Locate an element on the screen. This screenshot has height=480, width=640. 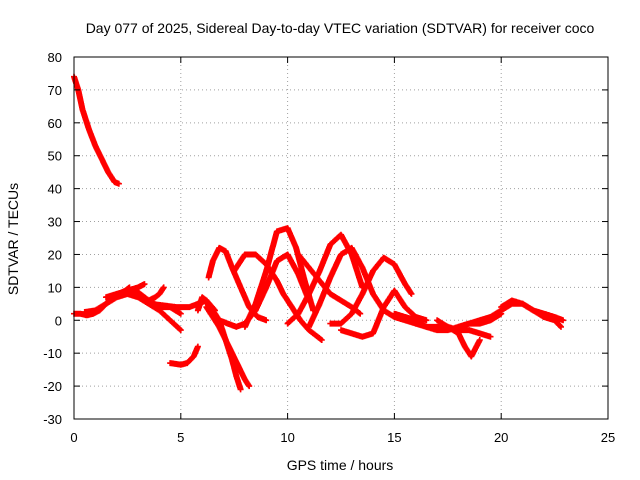
y-tick-label: 20 is located at coordinates (55, 254).